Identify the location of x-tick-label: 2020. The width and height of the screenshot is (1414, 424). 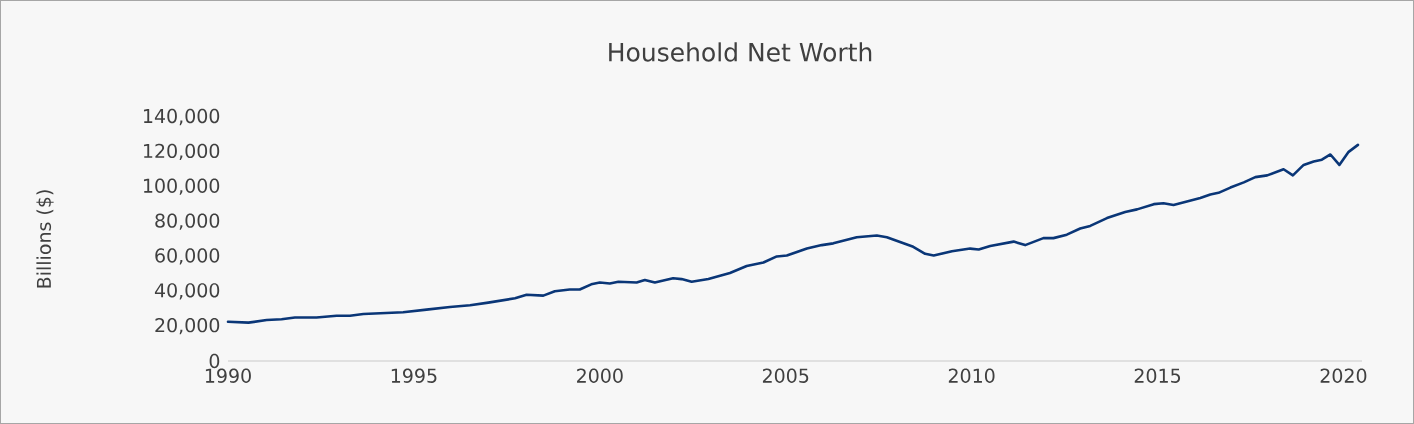
(1343, 375).